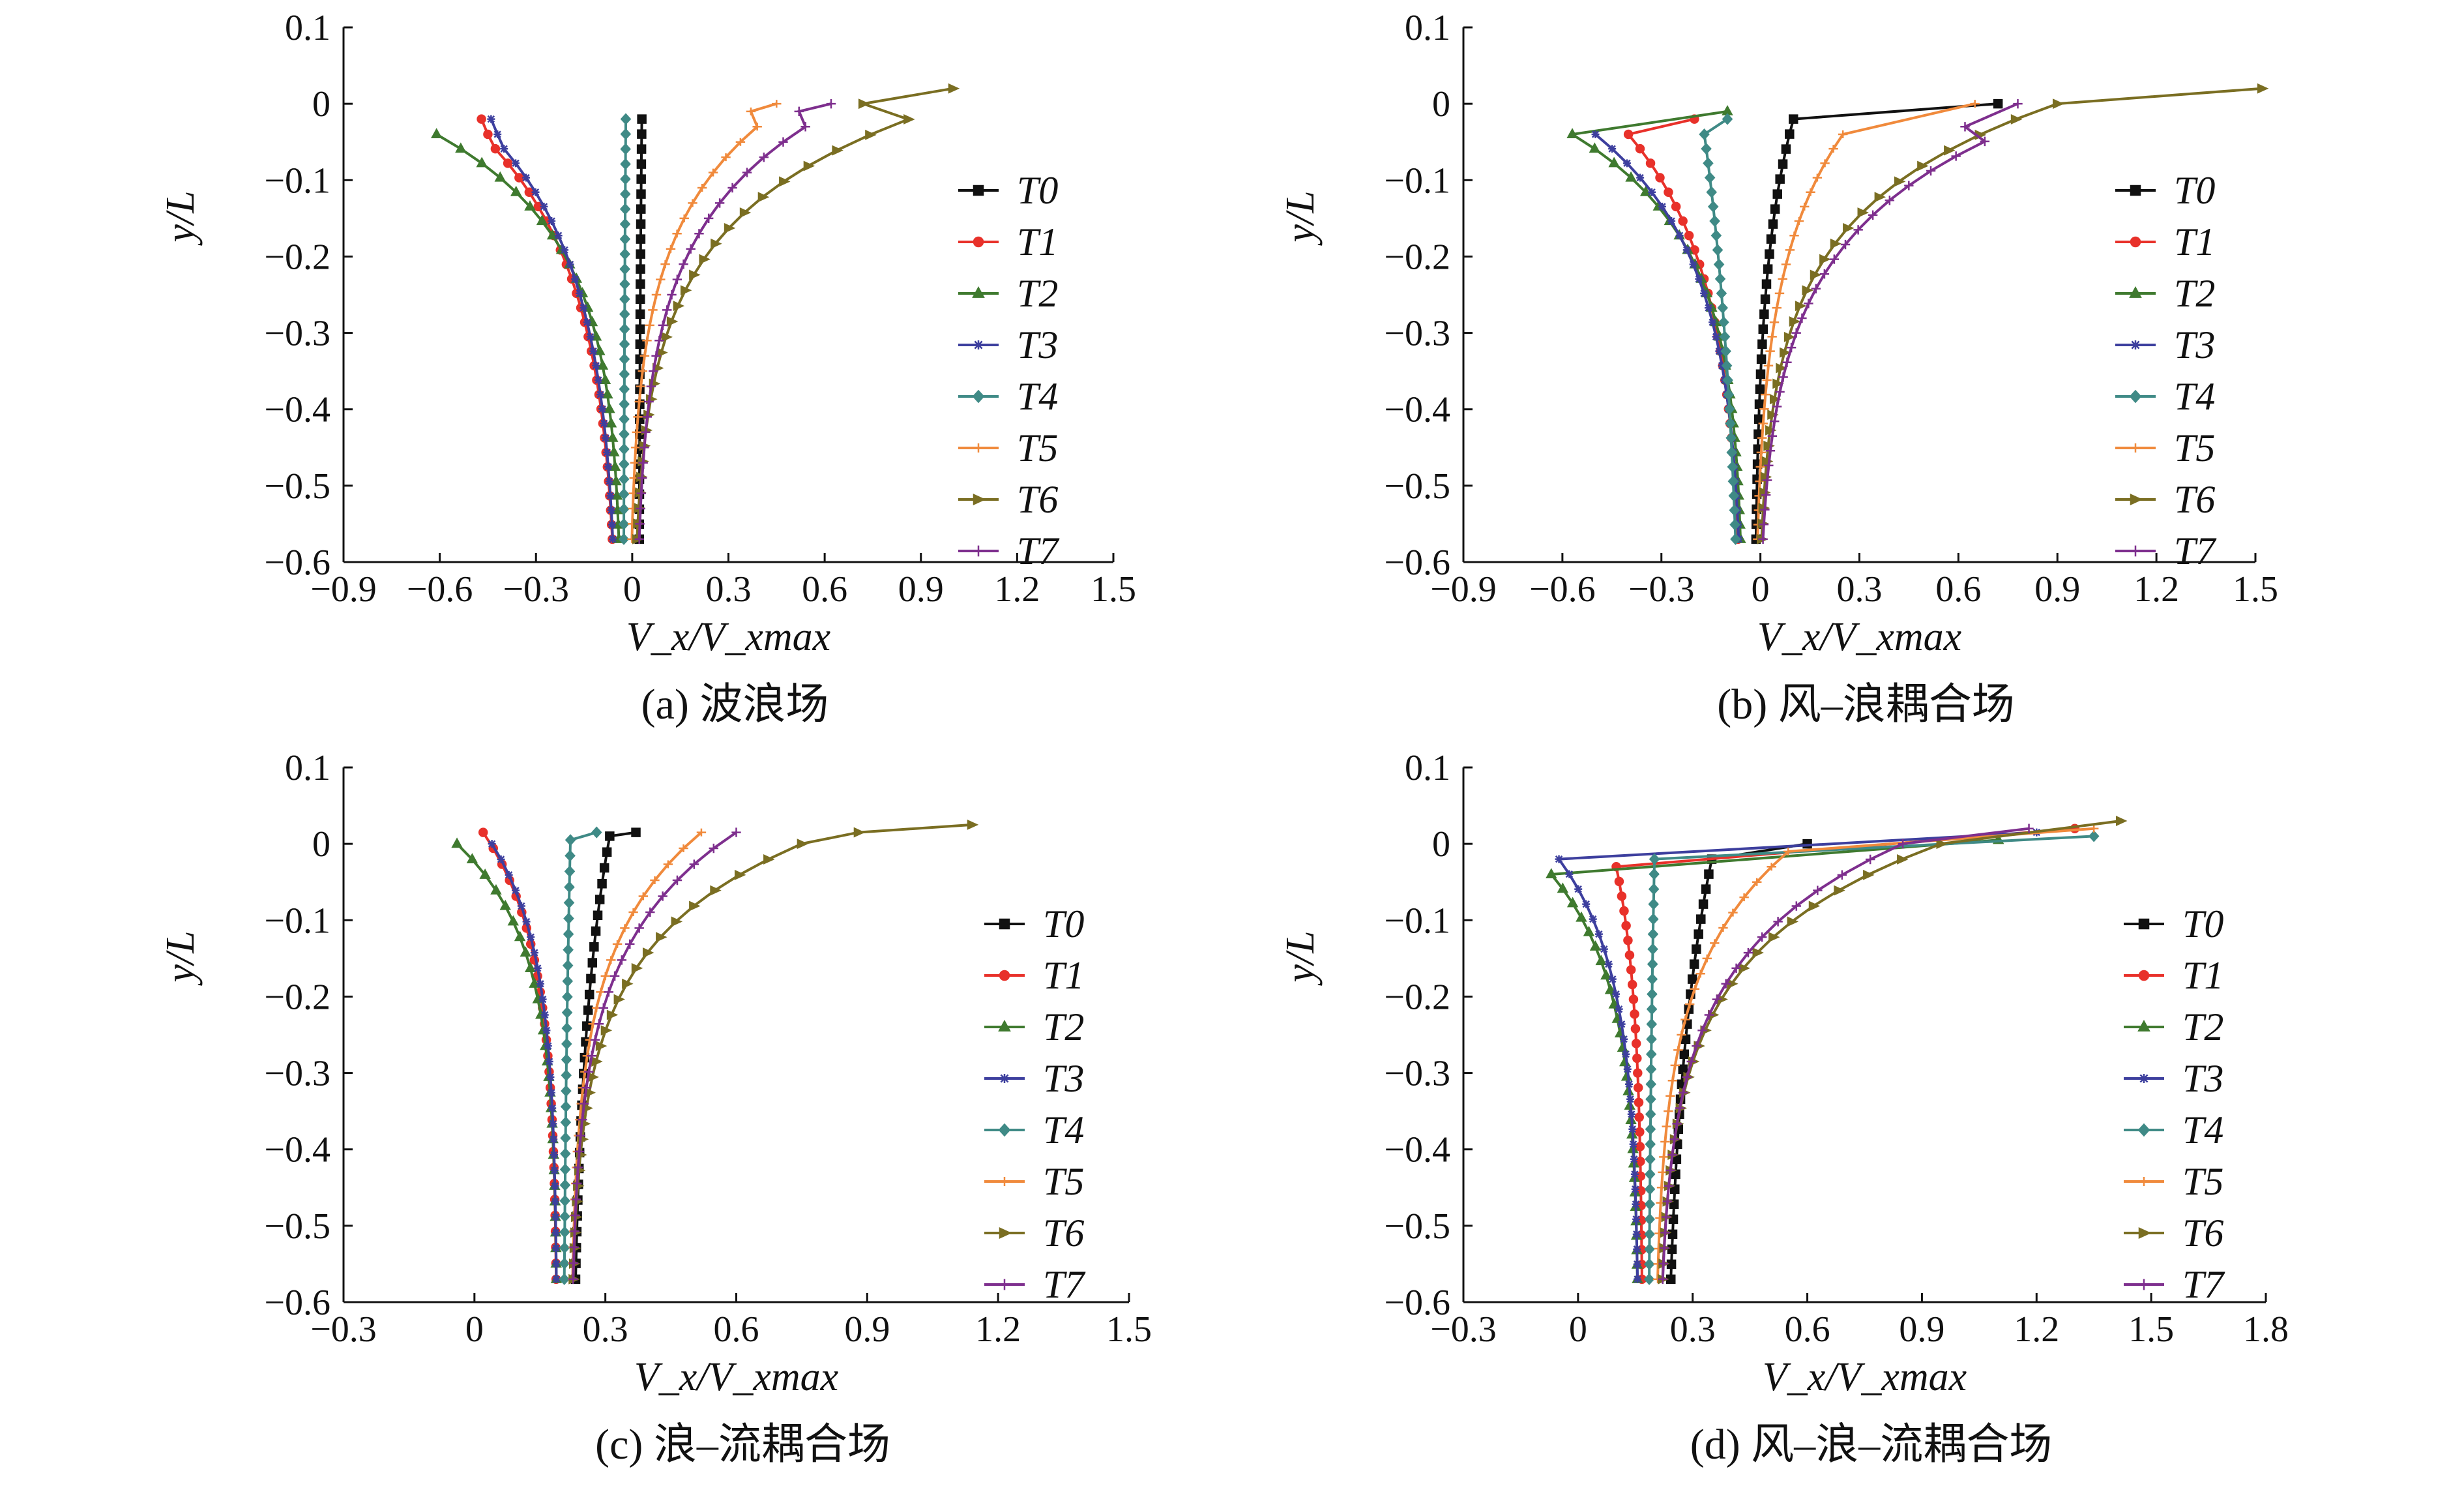 The image size is (2464, 1486). Describe the element at coordinates (606, 1056) in the screenshot. I see `series-markers-T0` at that location.